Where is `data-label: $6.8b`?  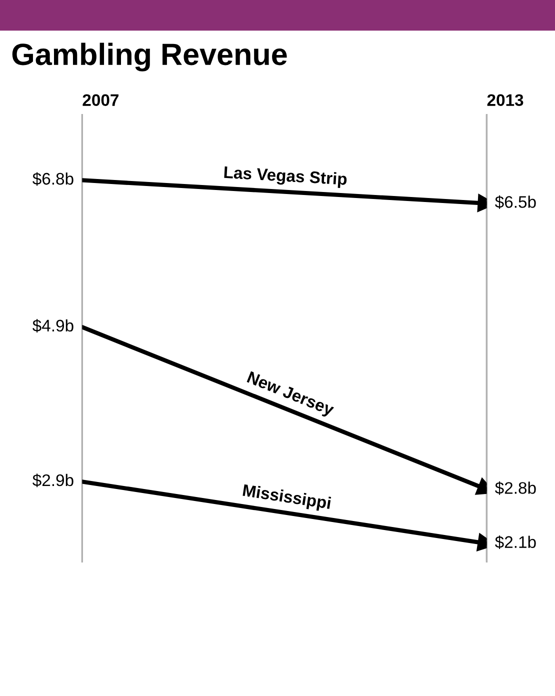 data-label: $6.8b is located at coordinates (53, 179).